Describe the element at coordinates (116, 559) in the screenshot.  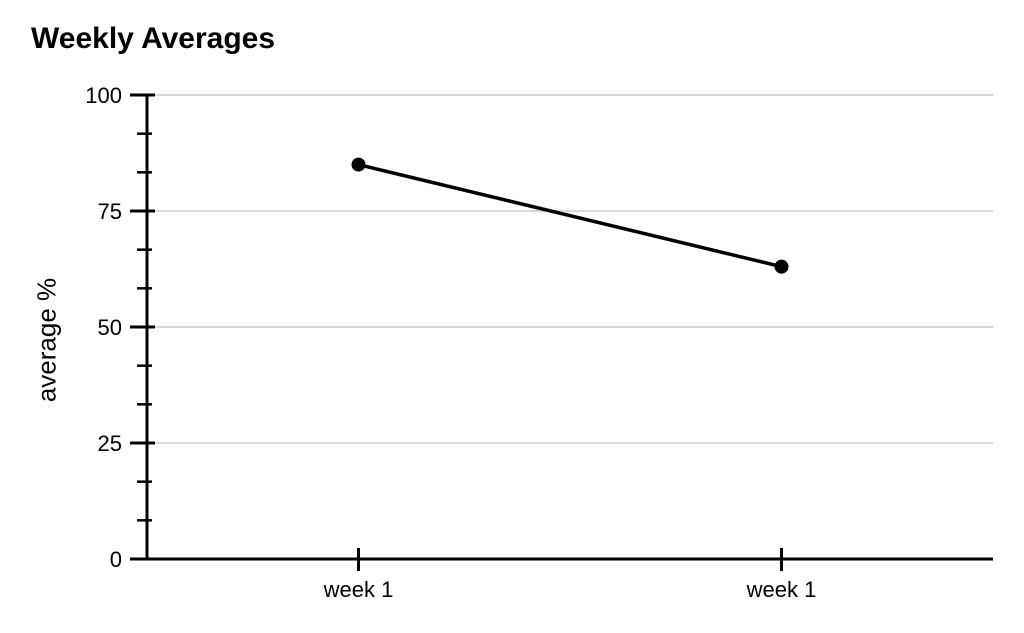
I see `y-tick-label: 0` at that location.